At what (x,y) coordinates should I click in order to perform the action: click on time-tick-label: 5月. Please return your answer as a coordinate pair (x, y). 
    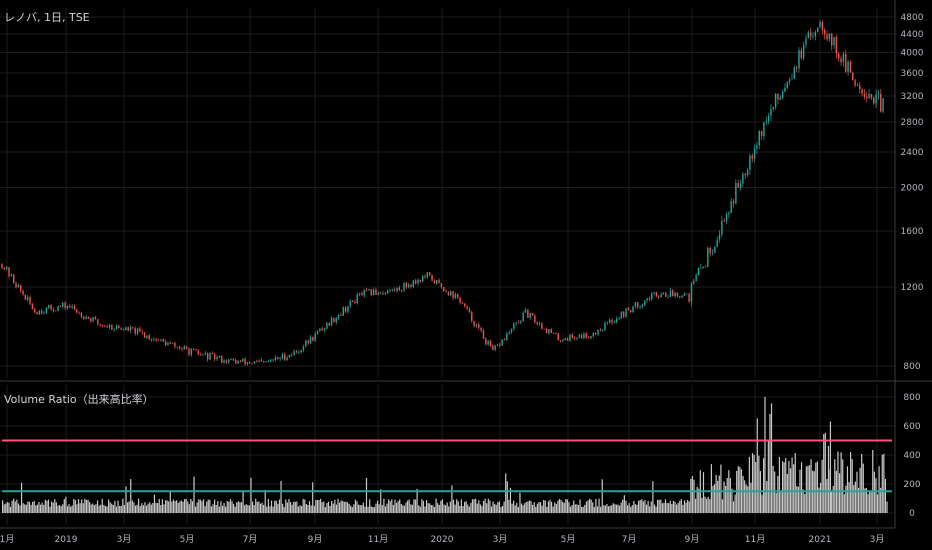
    Looking at the image, I should click on (568, 539).